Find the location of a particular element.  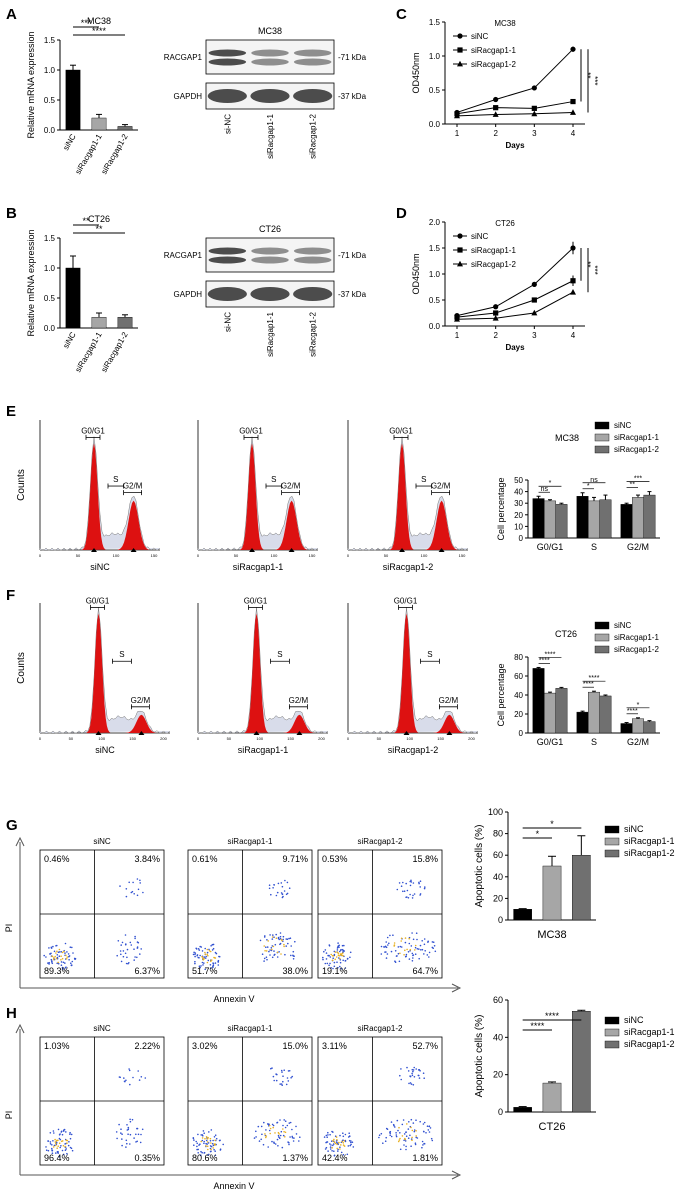

triangle-marker-icon is located at coordinates (573, 292).